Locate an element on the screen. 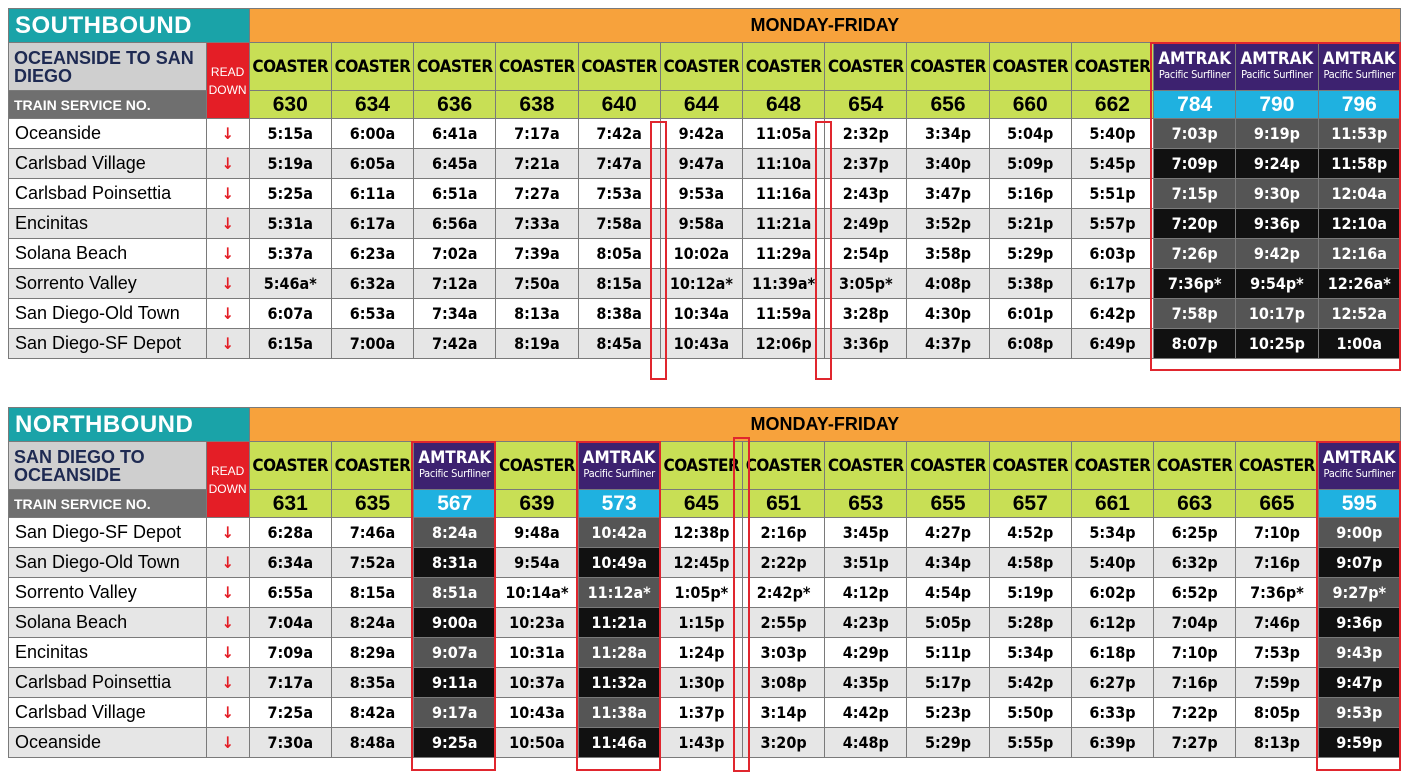 Image resolution: width=1409 pixels, height=776 pixels. departure-time: 7:59p is located at coordinates (1277, 682).